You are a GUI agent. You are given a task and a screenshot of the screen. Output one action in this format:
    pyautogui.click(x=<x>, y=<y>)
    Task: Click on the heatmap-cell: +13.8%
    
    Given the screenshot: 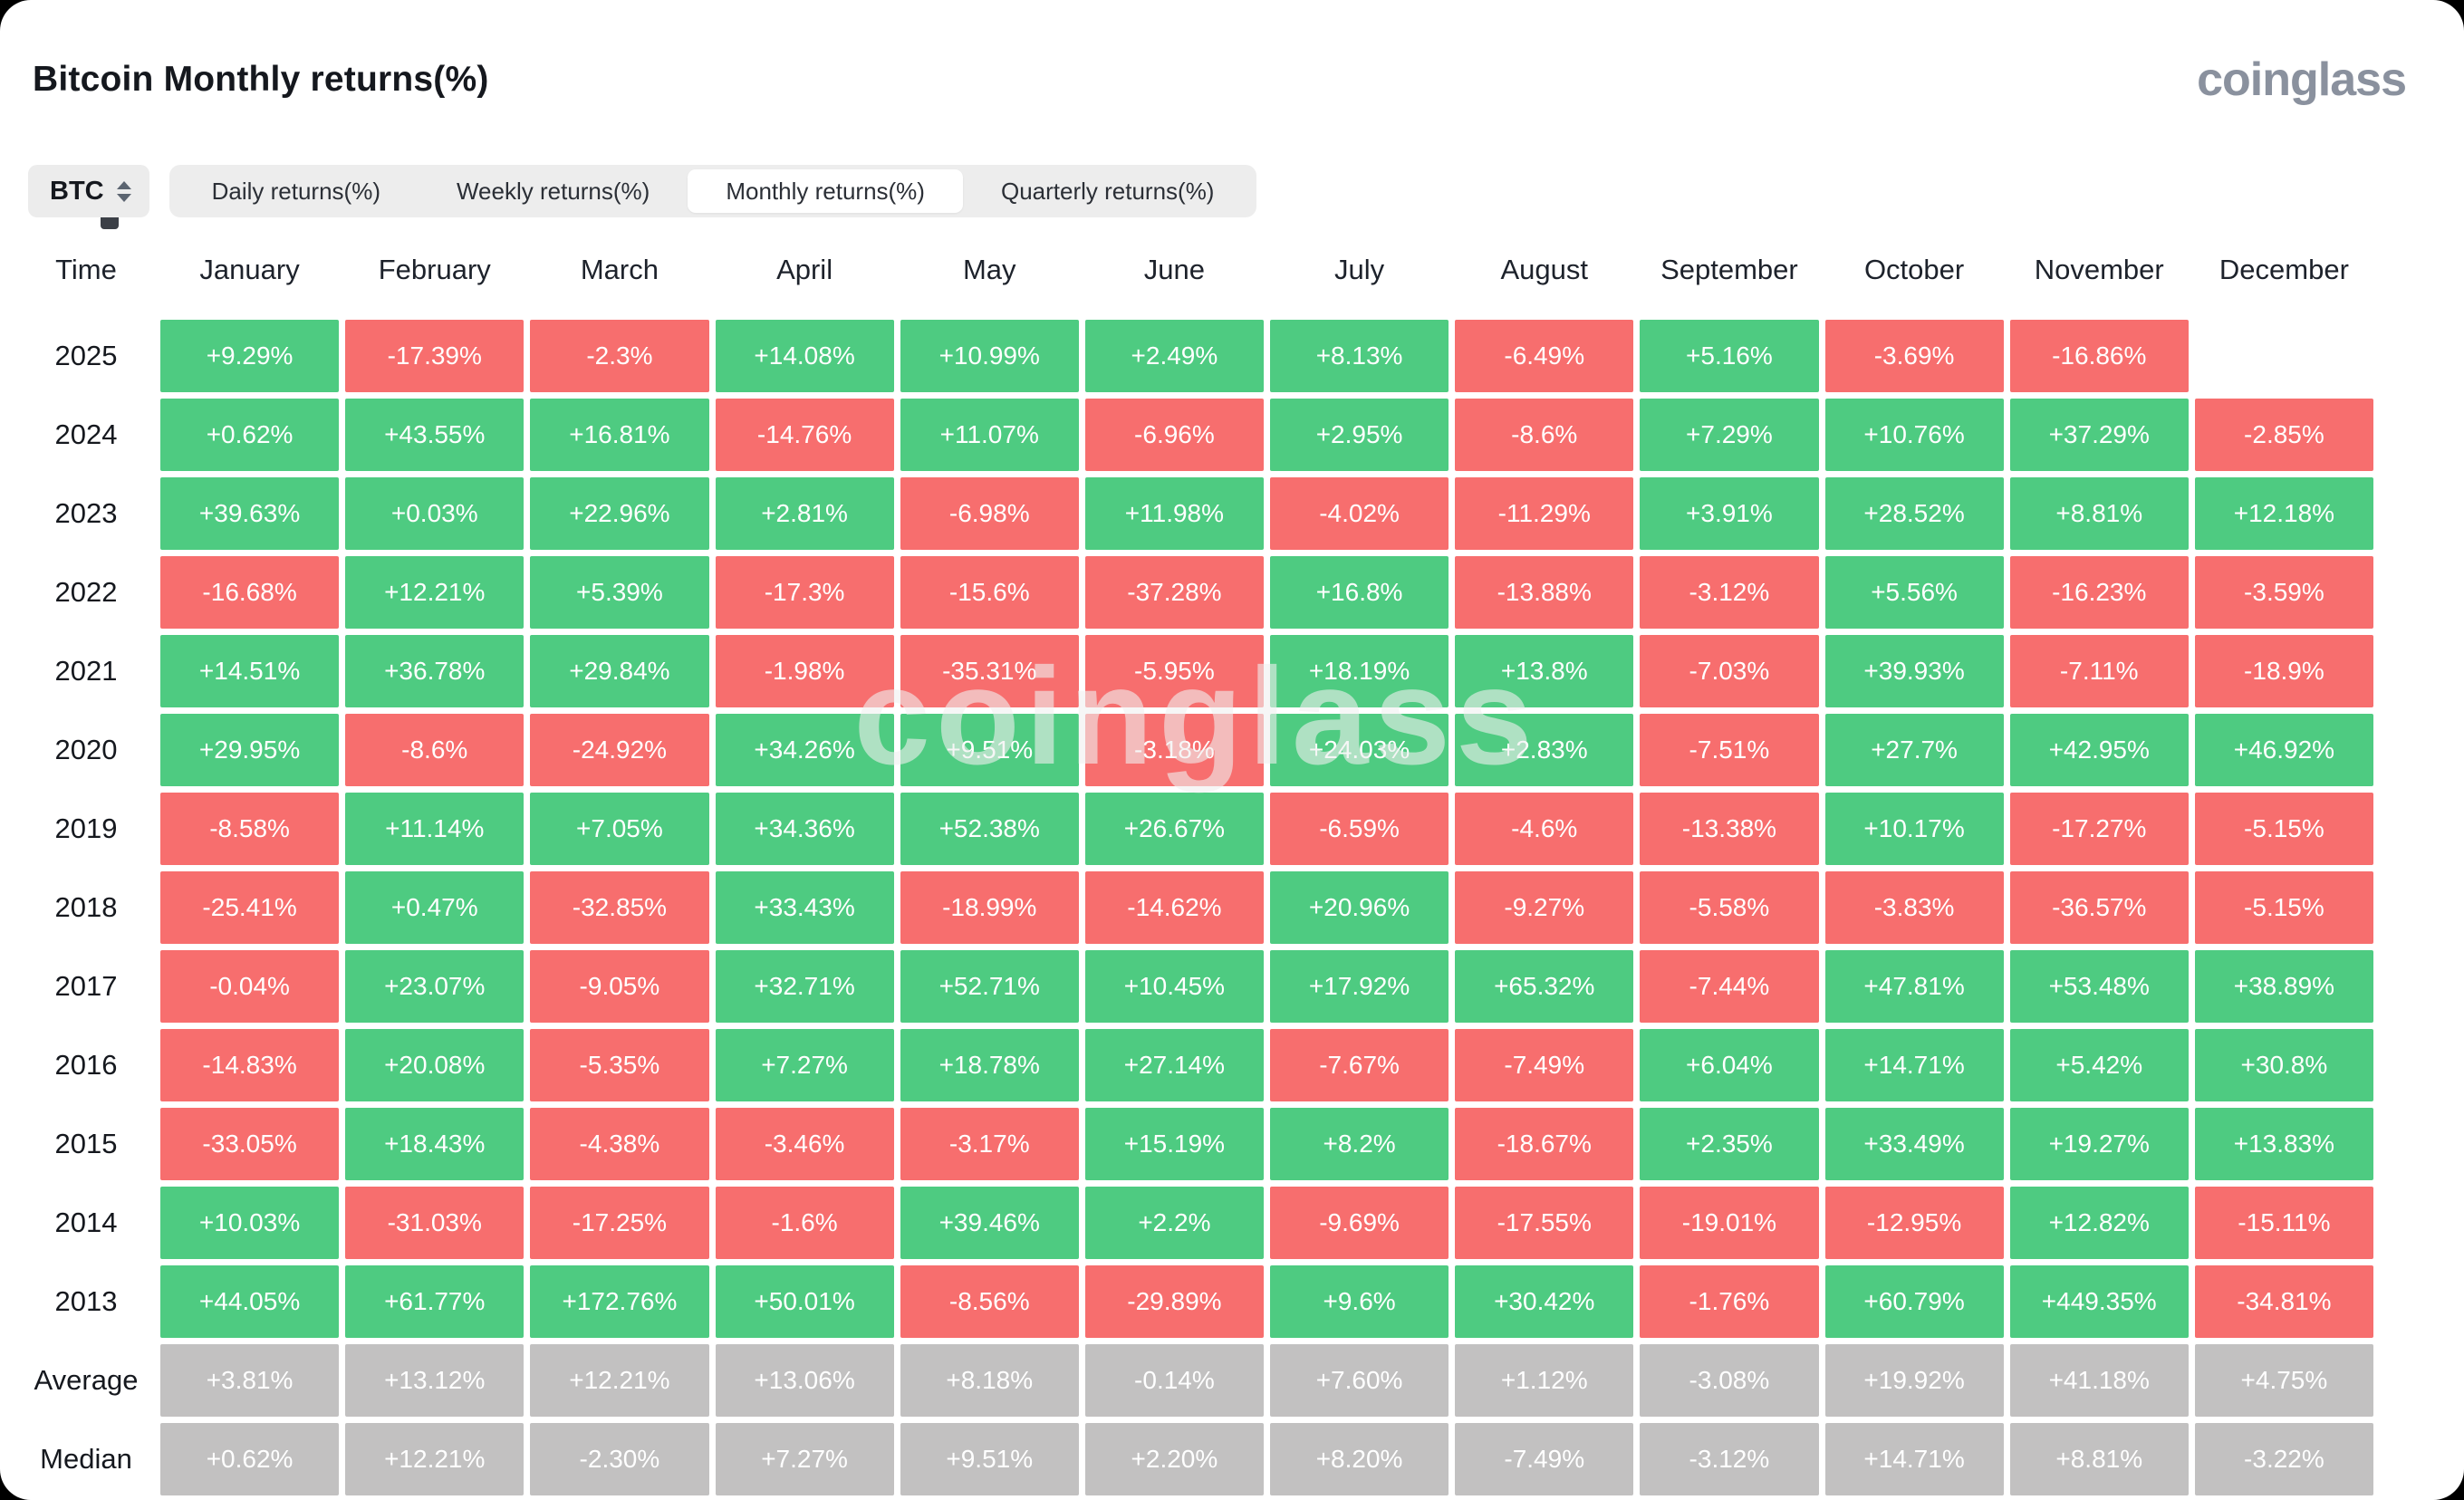 What is the action you would take?
    pyautogui.click(x=1544, y=671)
    